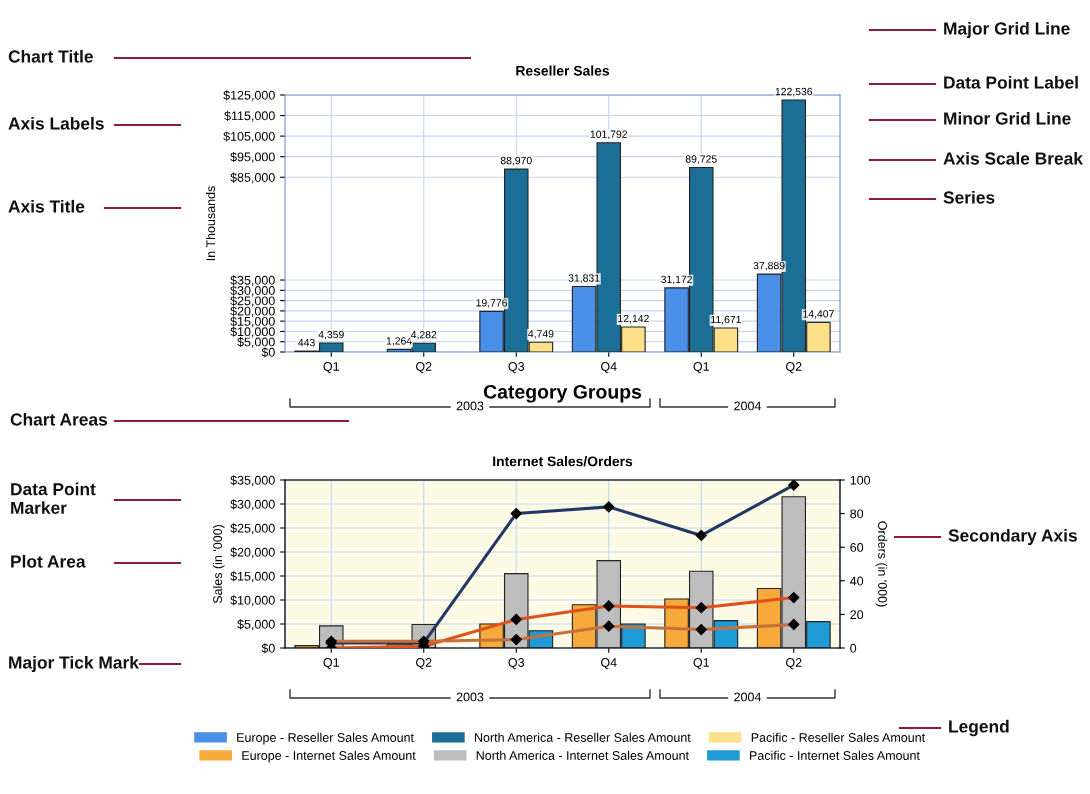 Image resolution: width=1090 pixels, height=794 pixels. Describe the element at coordinates (249, 137) in the screenshot. I see `y-tick-label: $105,000` at that location.